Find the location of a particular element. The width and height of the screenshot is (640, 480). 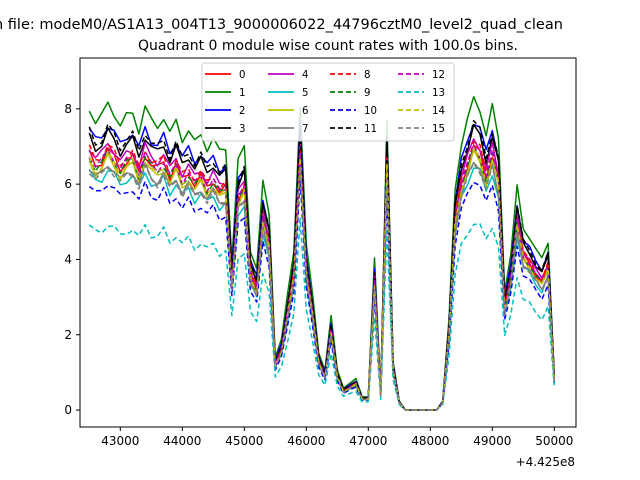

x-tick-label: 48000 is located at coordinates (430, 441).